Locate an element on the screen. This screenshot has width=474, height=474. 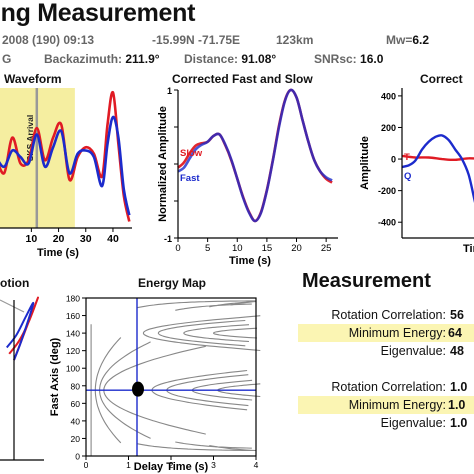
corrected-y-label: Normalized Amplitude is located at coordinates (163, 164).